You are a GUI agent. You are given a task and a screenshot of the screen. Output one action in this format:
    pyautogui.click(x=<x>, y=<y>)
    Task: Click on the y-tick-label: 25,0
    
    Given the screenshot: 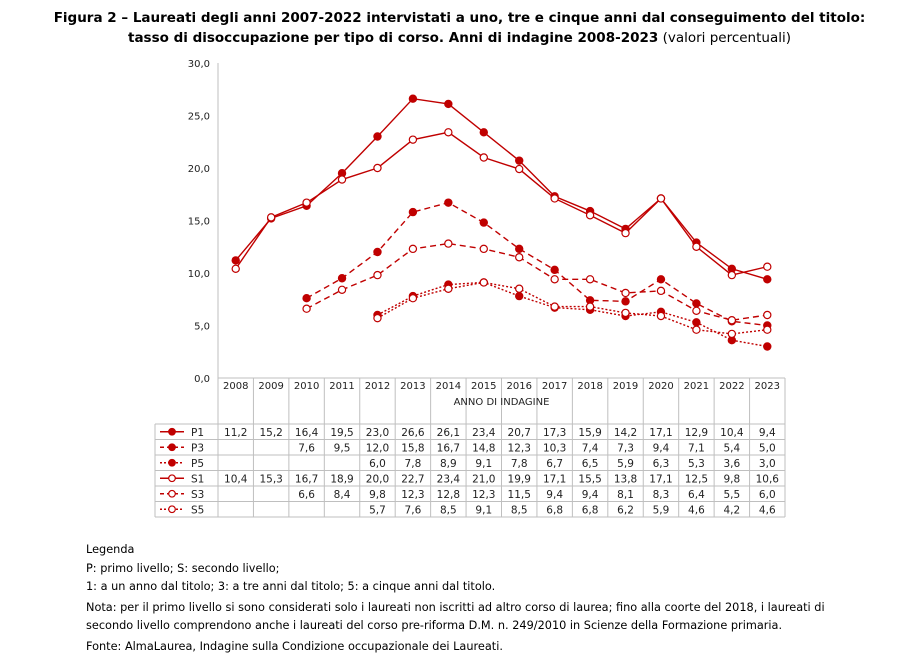 What is the action you would take?
    pyautogui.click(x=199, y=117)
    